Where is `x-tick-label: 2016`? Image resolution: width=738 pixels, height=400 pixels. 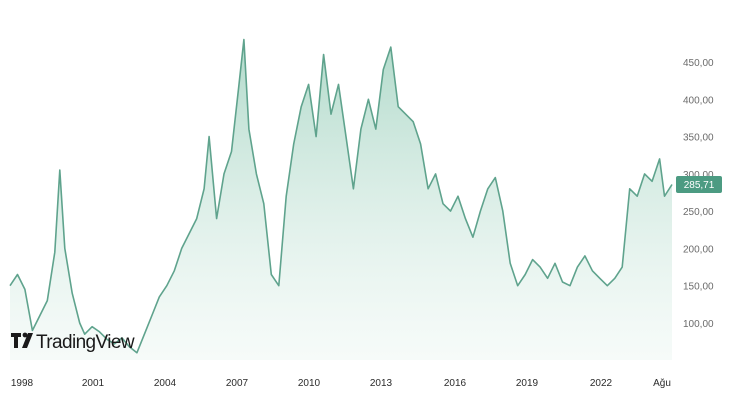 x-tick-label: 2016 is located at coordinates (455, 383).